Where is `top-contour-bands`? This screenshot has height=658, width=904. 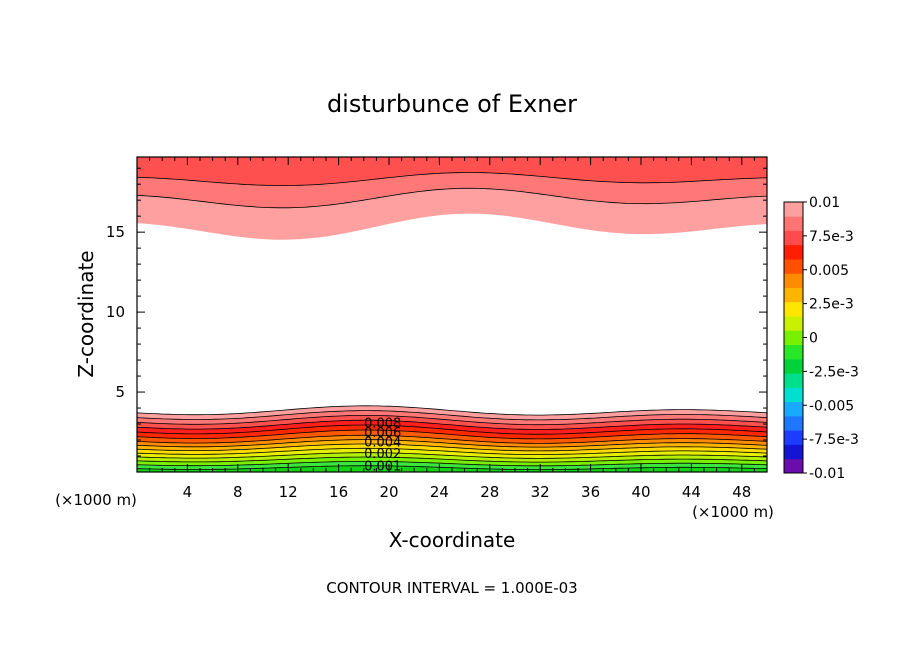 top-contour-bands is located at coordinates (452, 198).